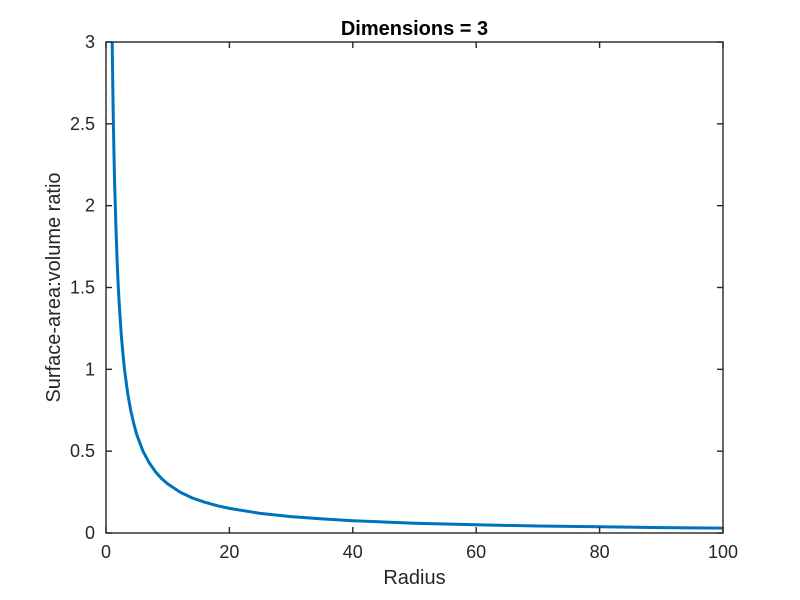 The height and width of the screenshot is (600, 800). I want to click on y-tick-label: 1.5, so click(82, 288).